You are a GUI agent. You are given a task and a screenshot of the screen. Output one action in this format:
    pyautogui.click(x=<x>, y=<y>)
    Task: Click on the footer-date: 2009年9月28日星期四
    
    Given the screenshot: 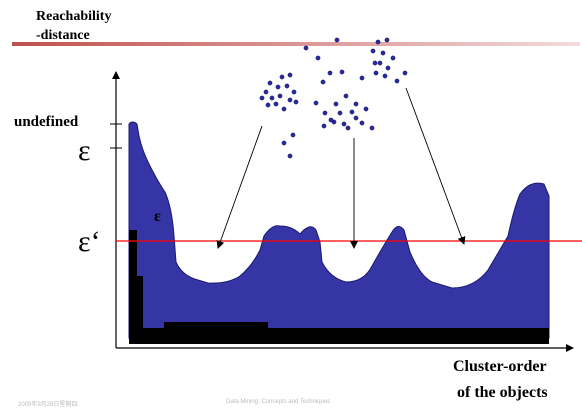 What is the action you would take?
    pyautogui.click(x=48, y=405)
    